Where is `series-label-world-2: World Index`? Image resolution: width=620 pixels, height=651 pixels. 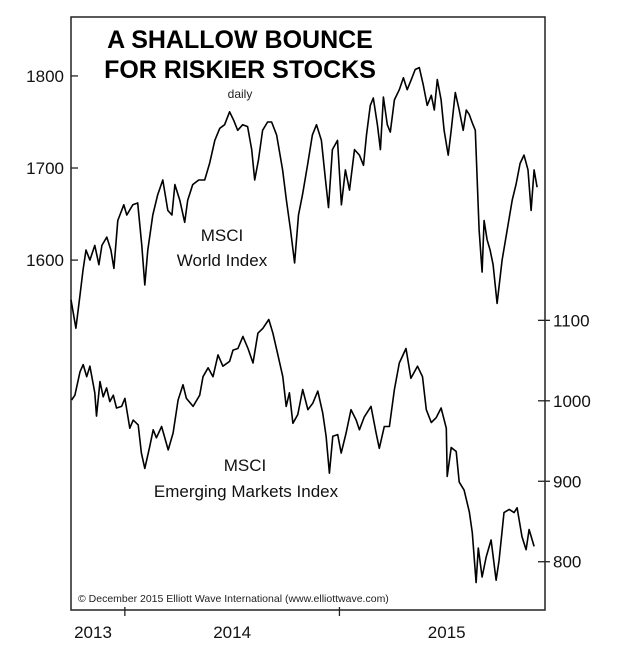 series-label-world-2: World Index is located at coordinates (222, 260).